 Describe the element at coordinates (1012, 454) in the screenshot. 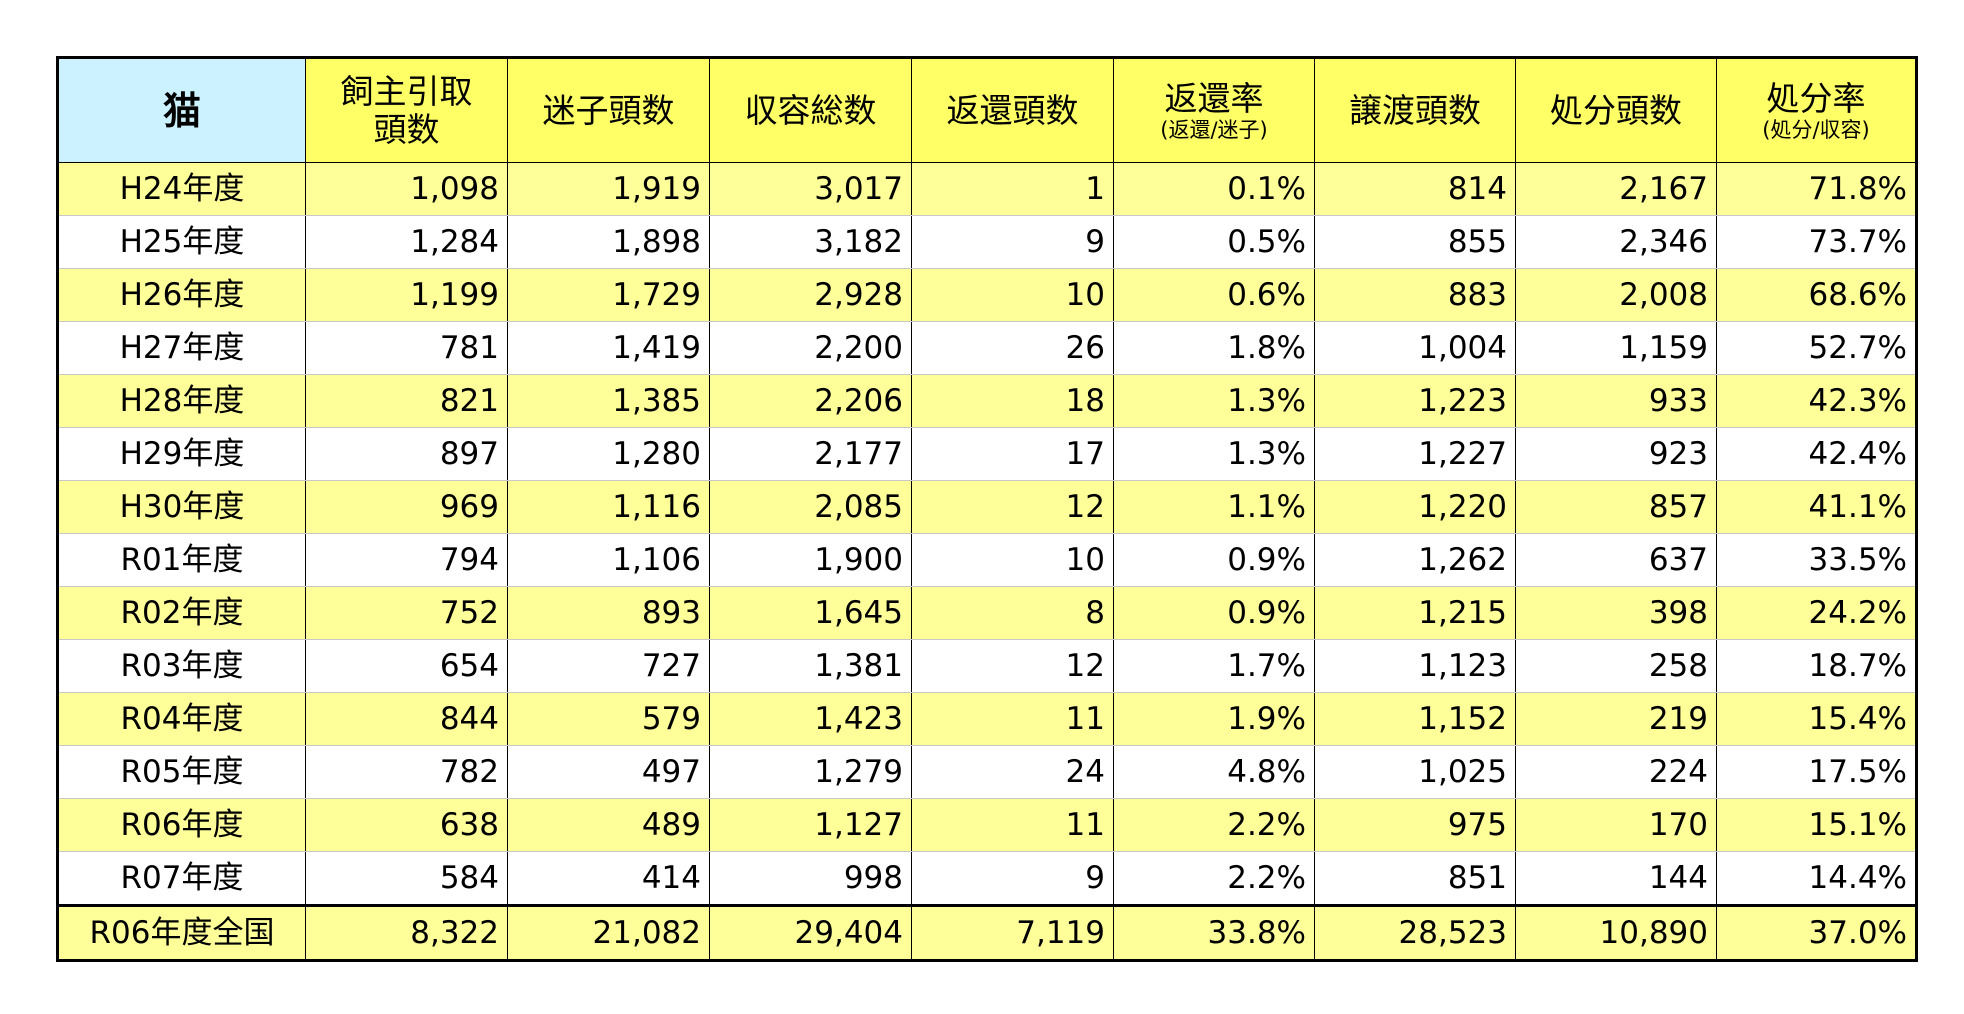

I see `table-cell: 17` at that location.